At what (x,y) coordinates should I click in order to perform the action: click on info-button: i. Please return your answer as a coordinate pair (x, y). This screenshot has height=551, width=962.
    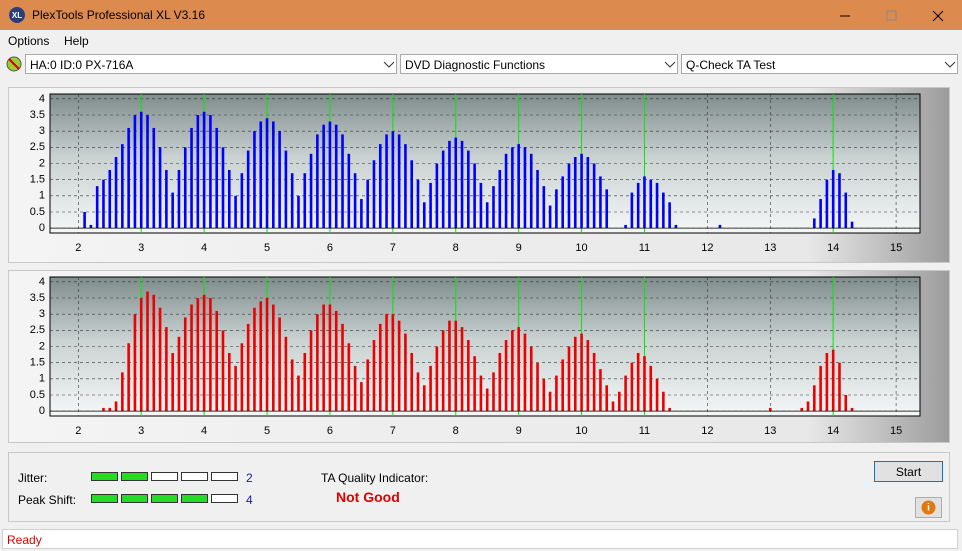
    Looking at the image, I should click on (928, 507).